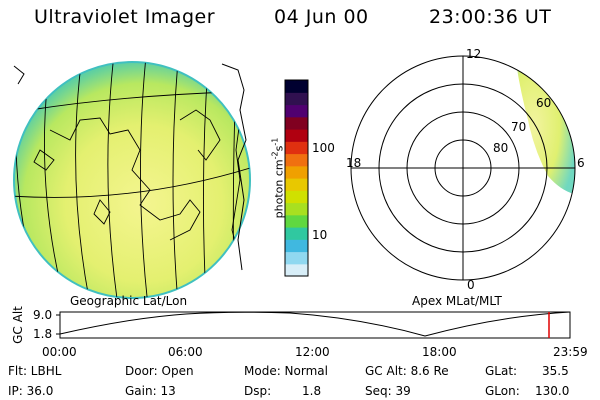 This screenshot has width=600, height=400. Describe the element at coordinates (59, 352) in the screenshot. I see `time-tick-0000: 00:00` at that location.